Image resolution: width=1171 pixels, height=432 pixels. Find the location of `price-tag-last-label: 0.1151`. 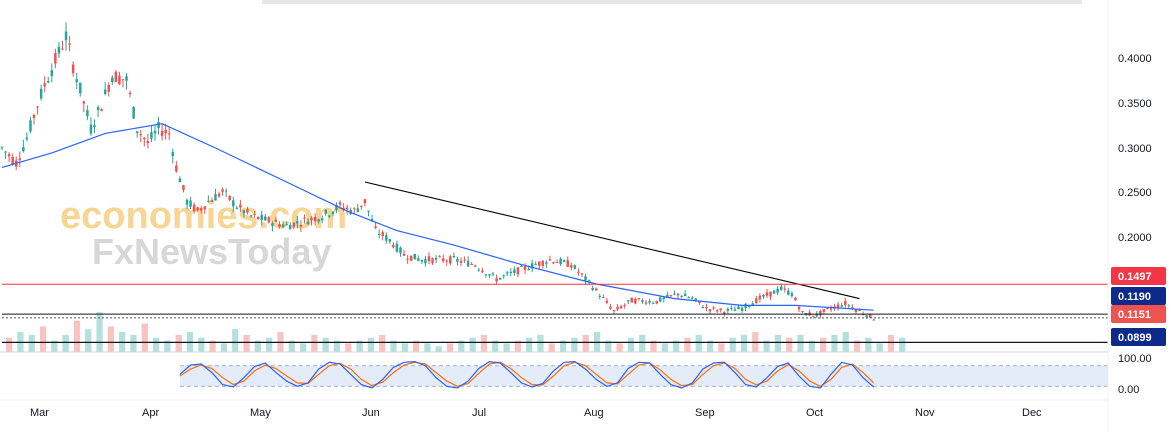

price-tag-last-label: 0.1151 is located at coordinates (1134, 315).